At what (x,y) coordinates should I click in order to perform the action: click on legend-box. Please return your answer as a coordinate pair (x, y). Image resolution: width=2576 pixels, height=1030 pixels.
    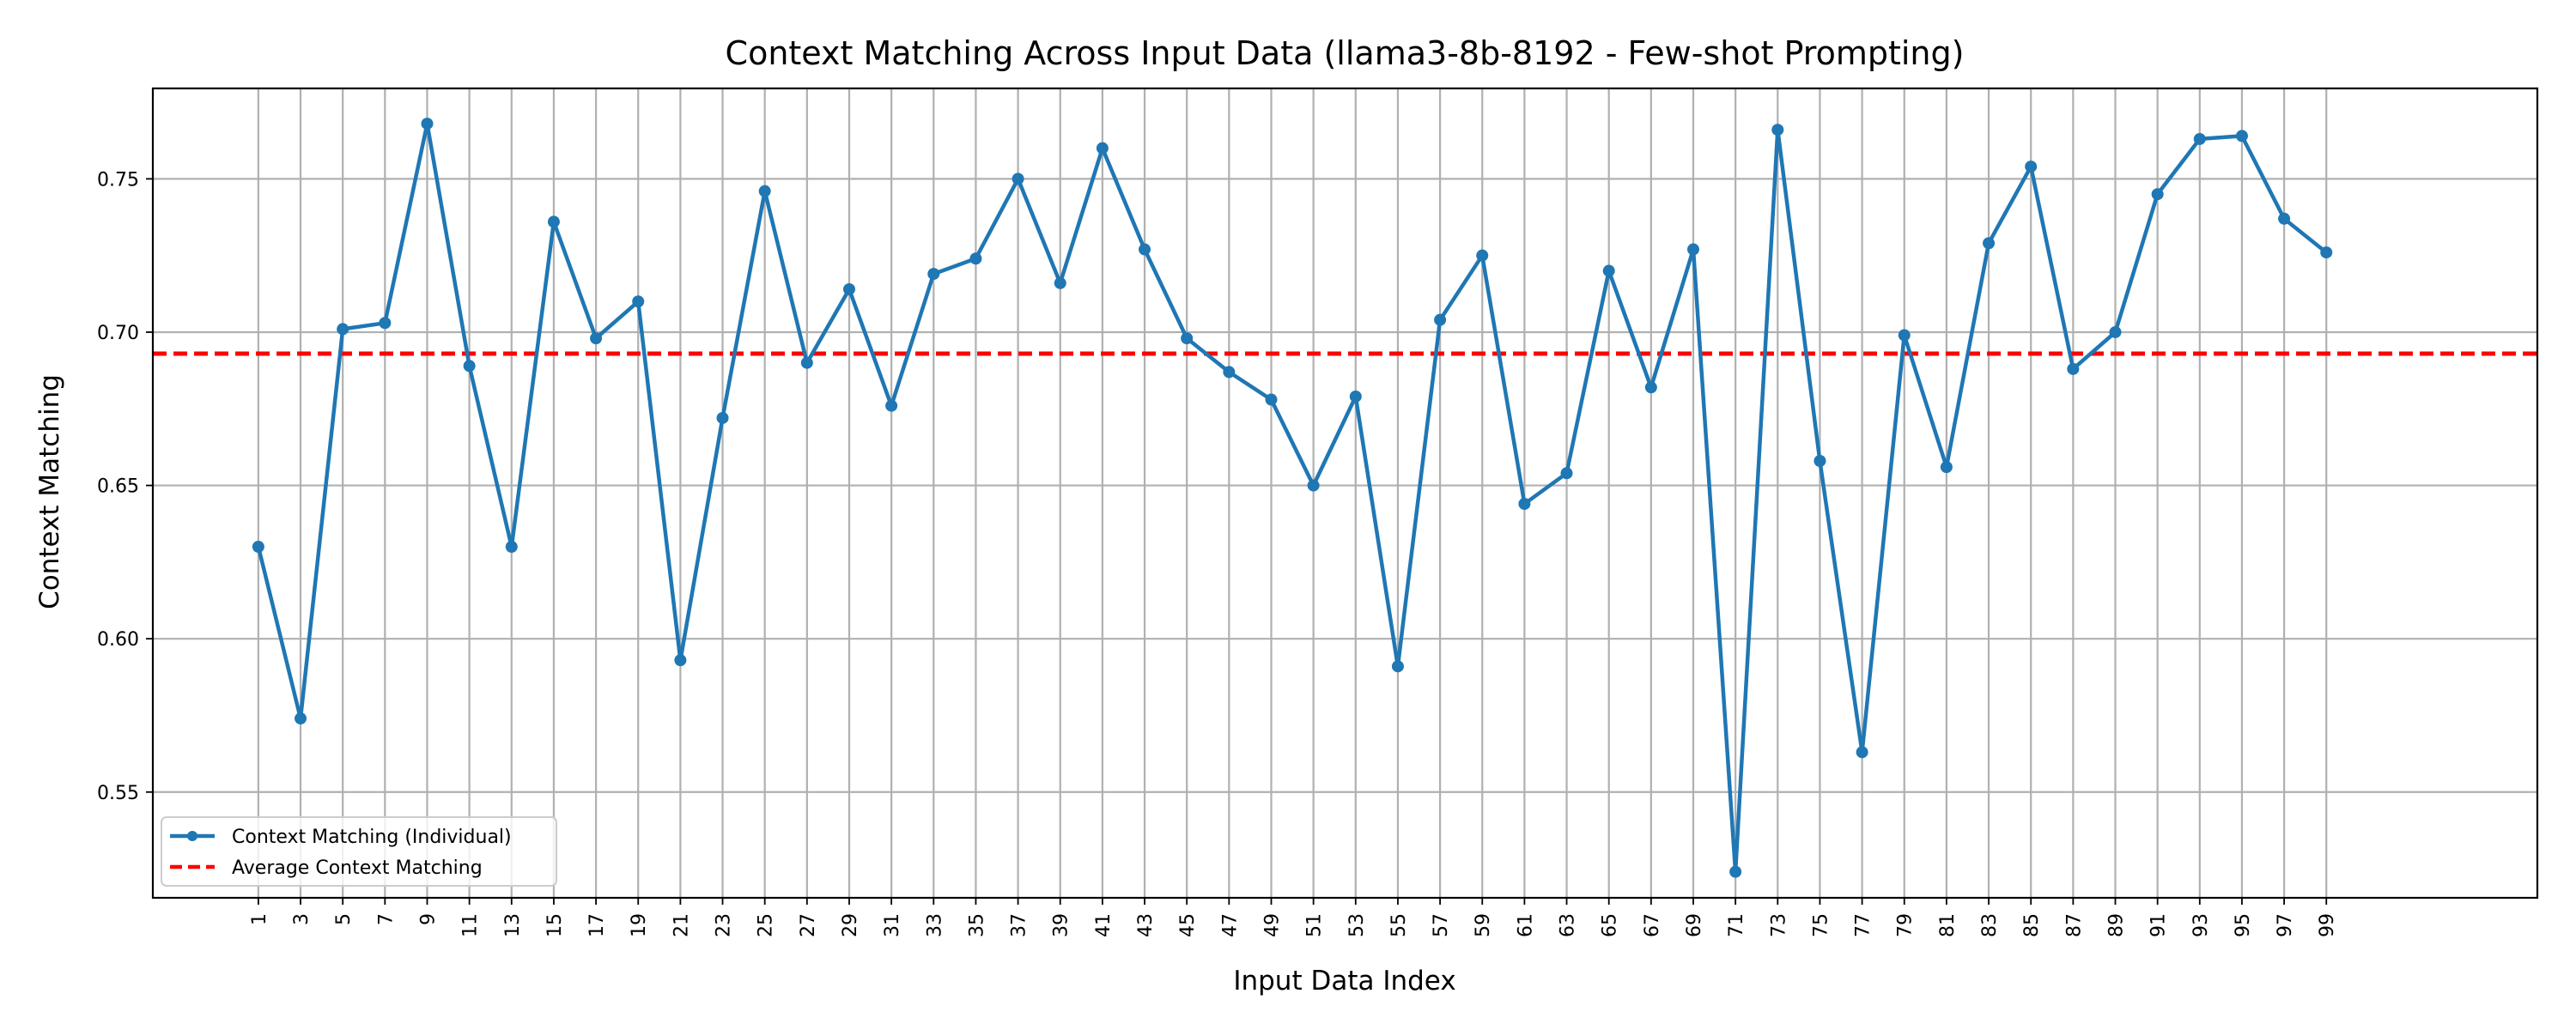
    Looking at the image, I should click on (359, 851).